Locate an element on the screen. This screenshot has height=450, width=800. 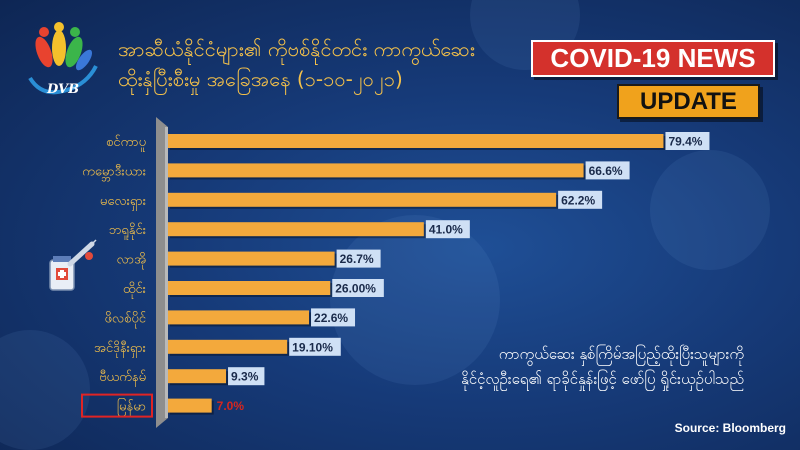
data-label: 66.6% is located at coordinates (606, 171).